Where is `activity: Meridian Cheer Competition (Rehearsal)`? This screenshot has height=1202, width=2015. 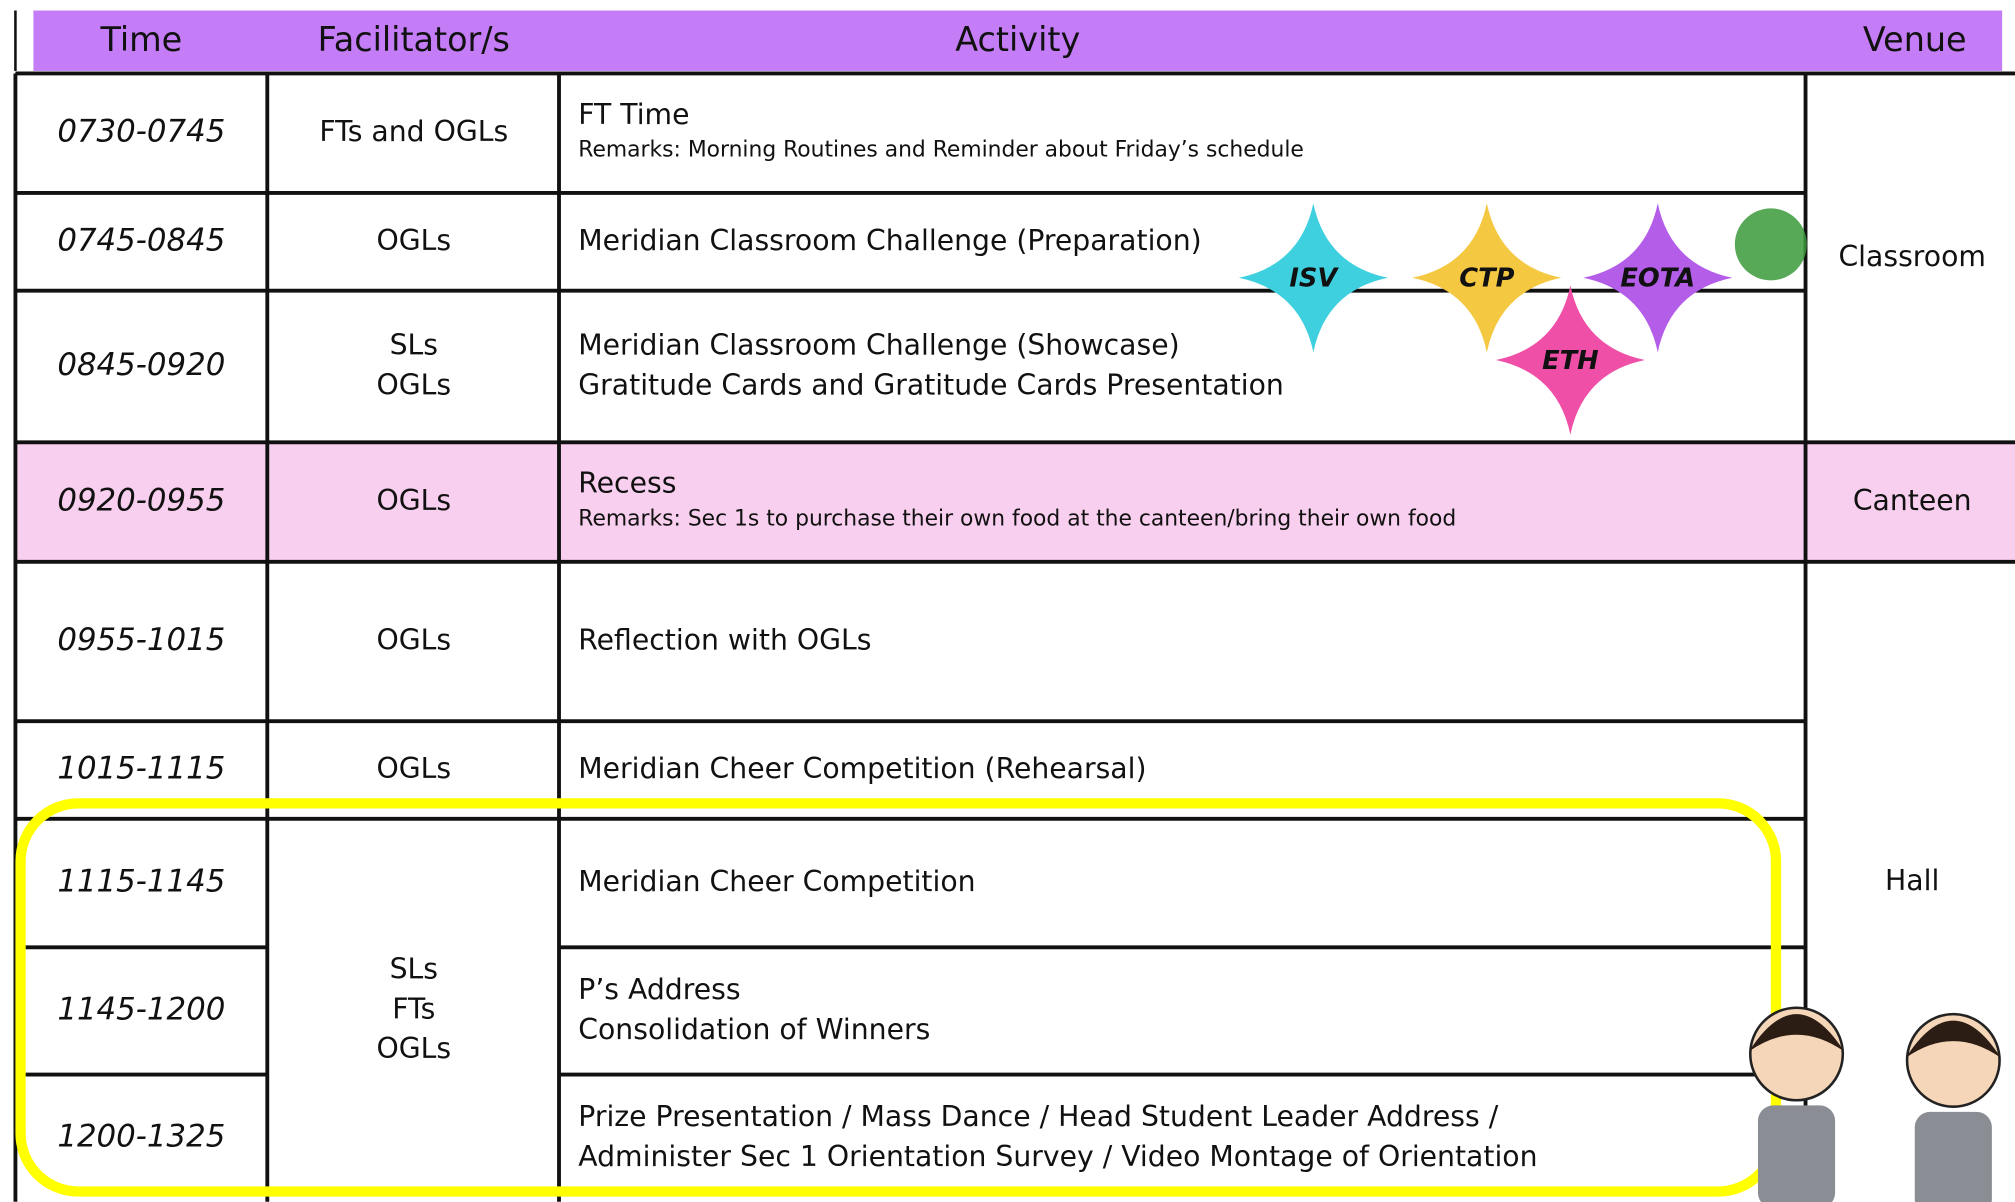 activity: Meridian Cheer Competition (Rehearsal) is located at coordinates (862, 768).